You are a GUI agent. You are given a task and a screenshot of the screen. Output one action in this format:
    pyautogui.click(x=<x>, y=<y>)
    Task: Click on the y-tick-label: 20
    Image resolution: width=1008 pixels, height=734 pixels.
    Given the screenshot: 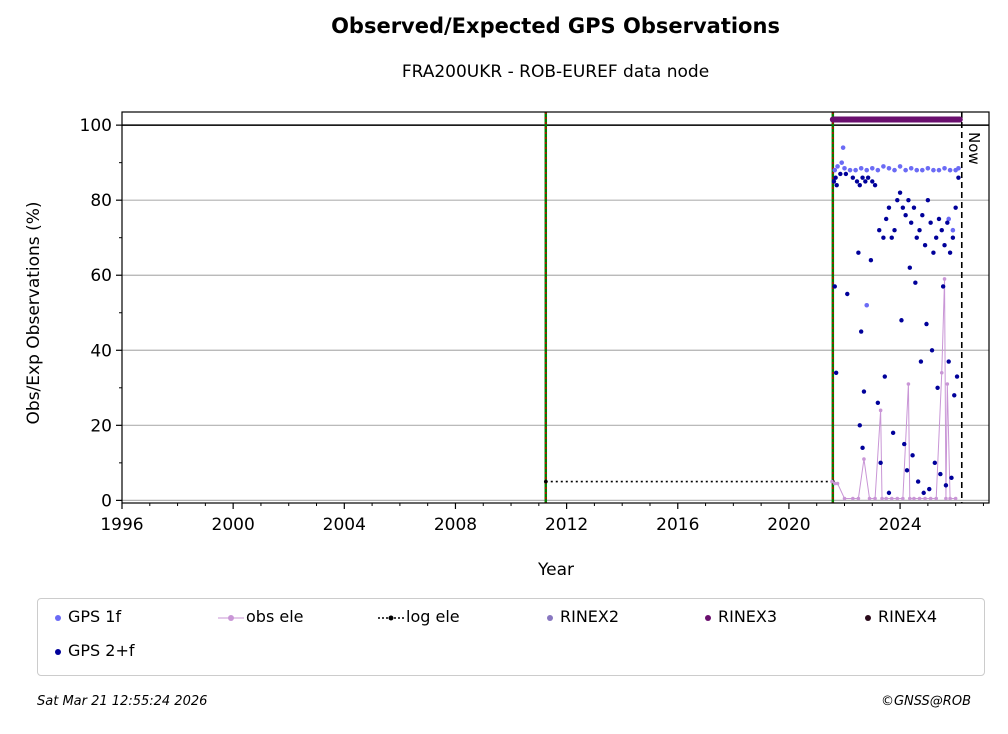 What is the action you would take?
    pyautogui.click(x=101, y=426)
    